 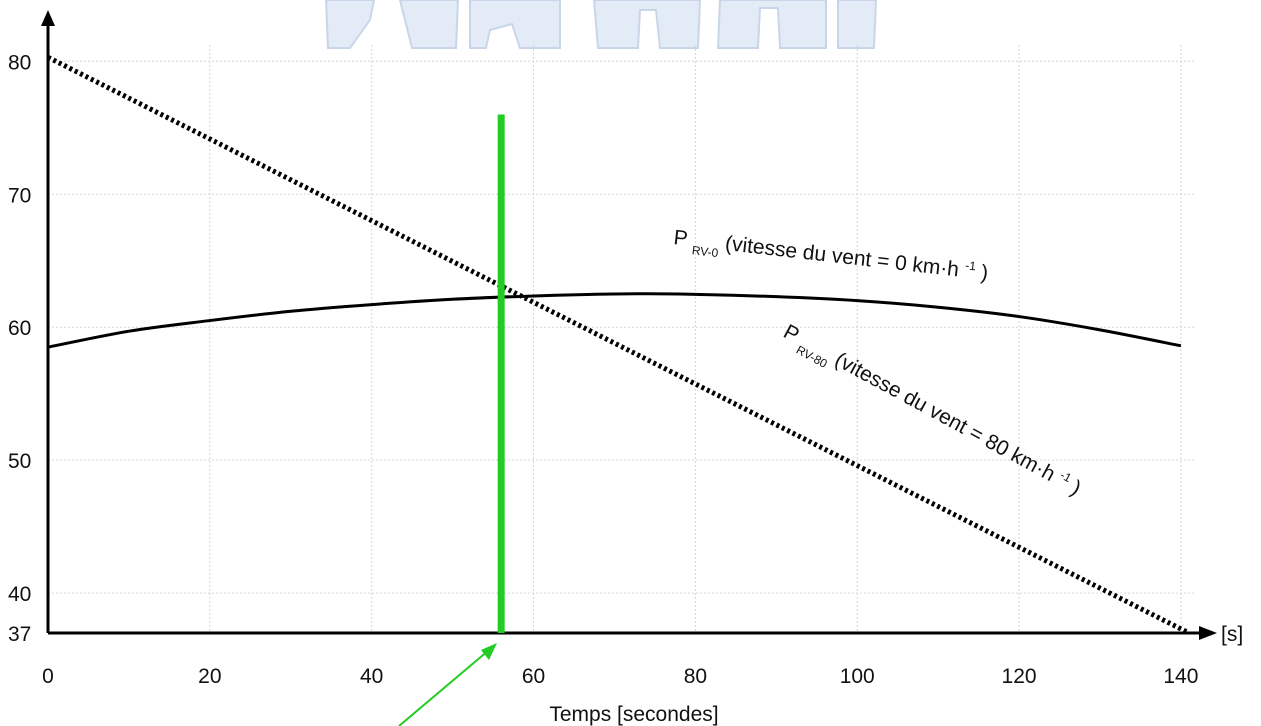 What do you see at coordinates (842, 256) in the screenshot?
I see `series-label-rv0-text: (vitesse du vent = 0 km·h` at bounding box center [842, 256].